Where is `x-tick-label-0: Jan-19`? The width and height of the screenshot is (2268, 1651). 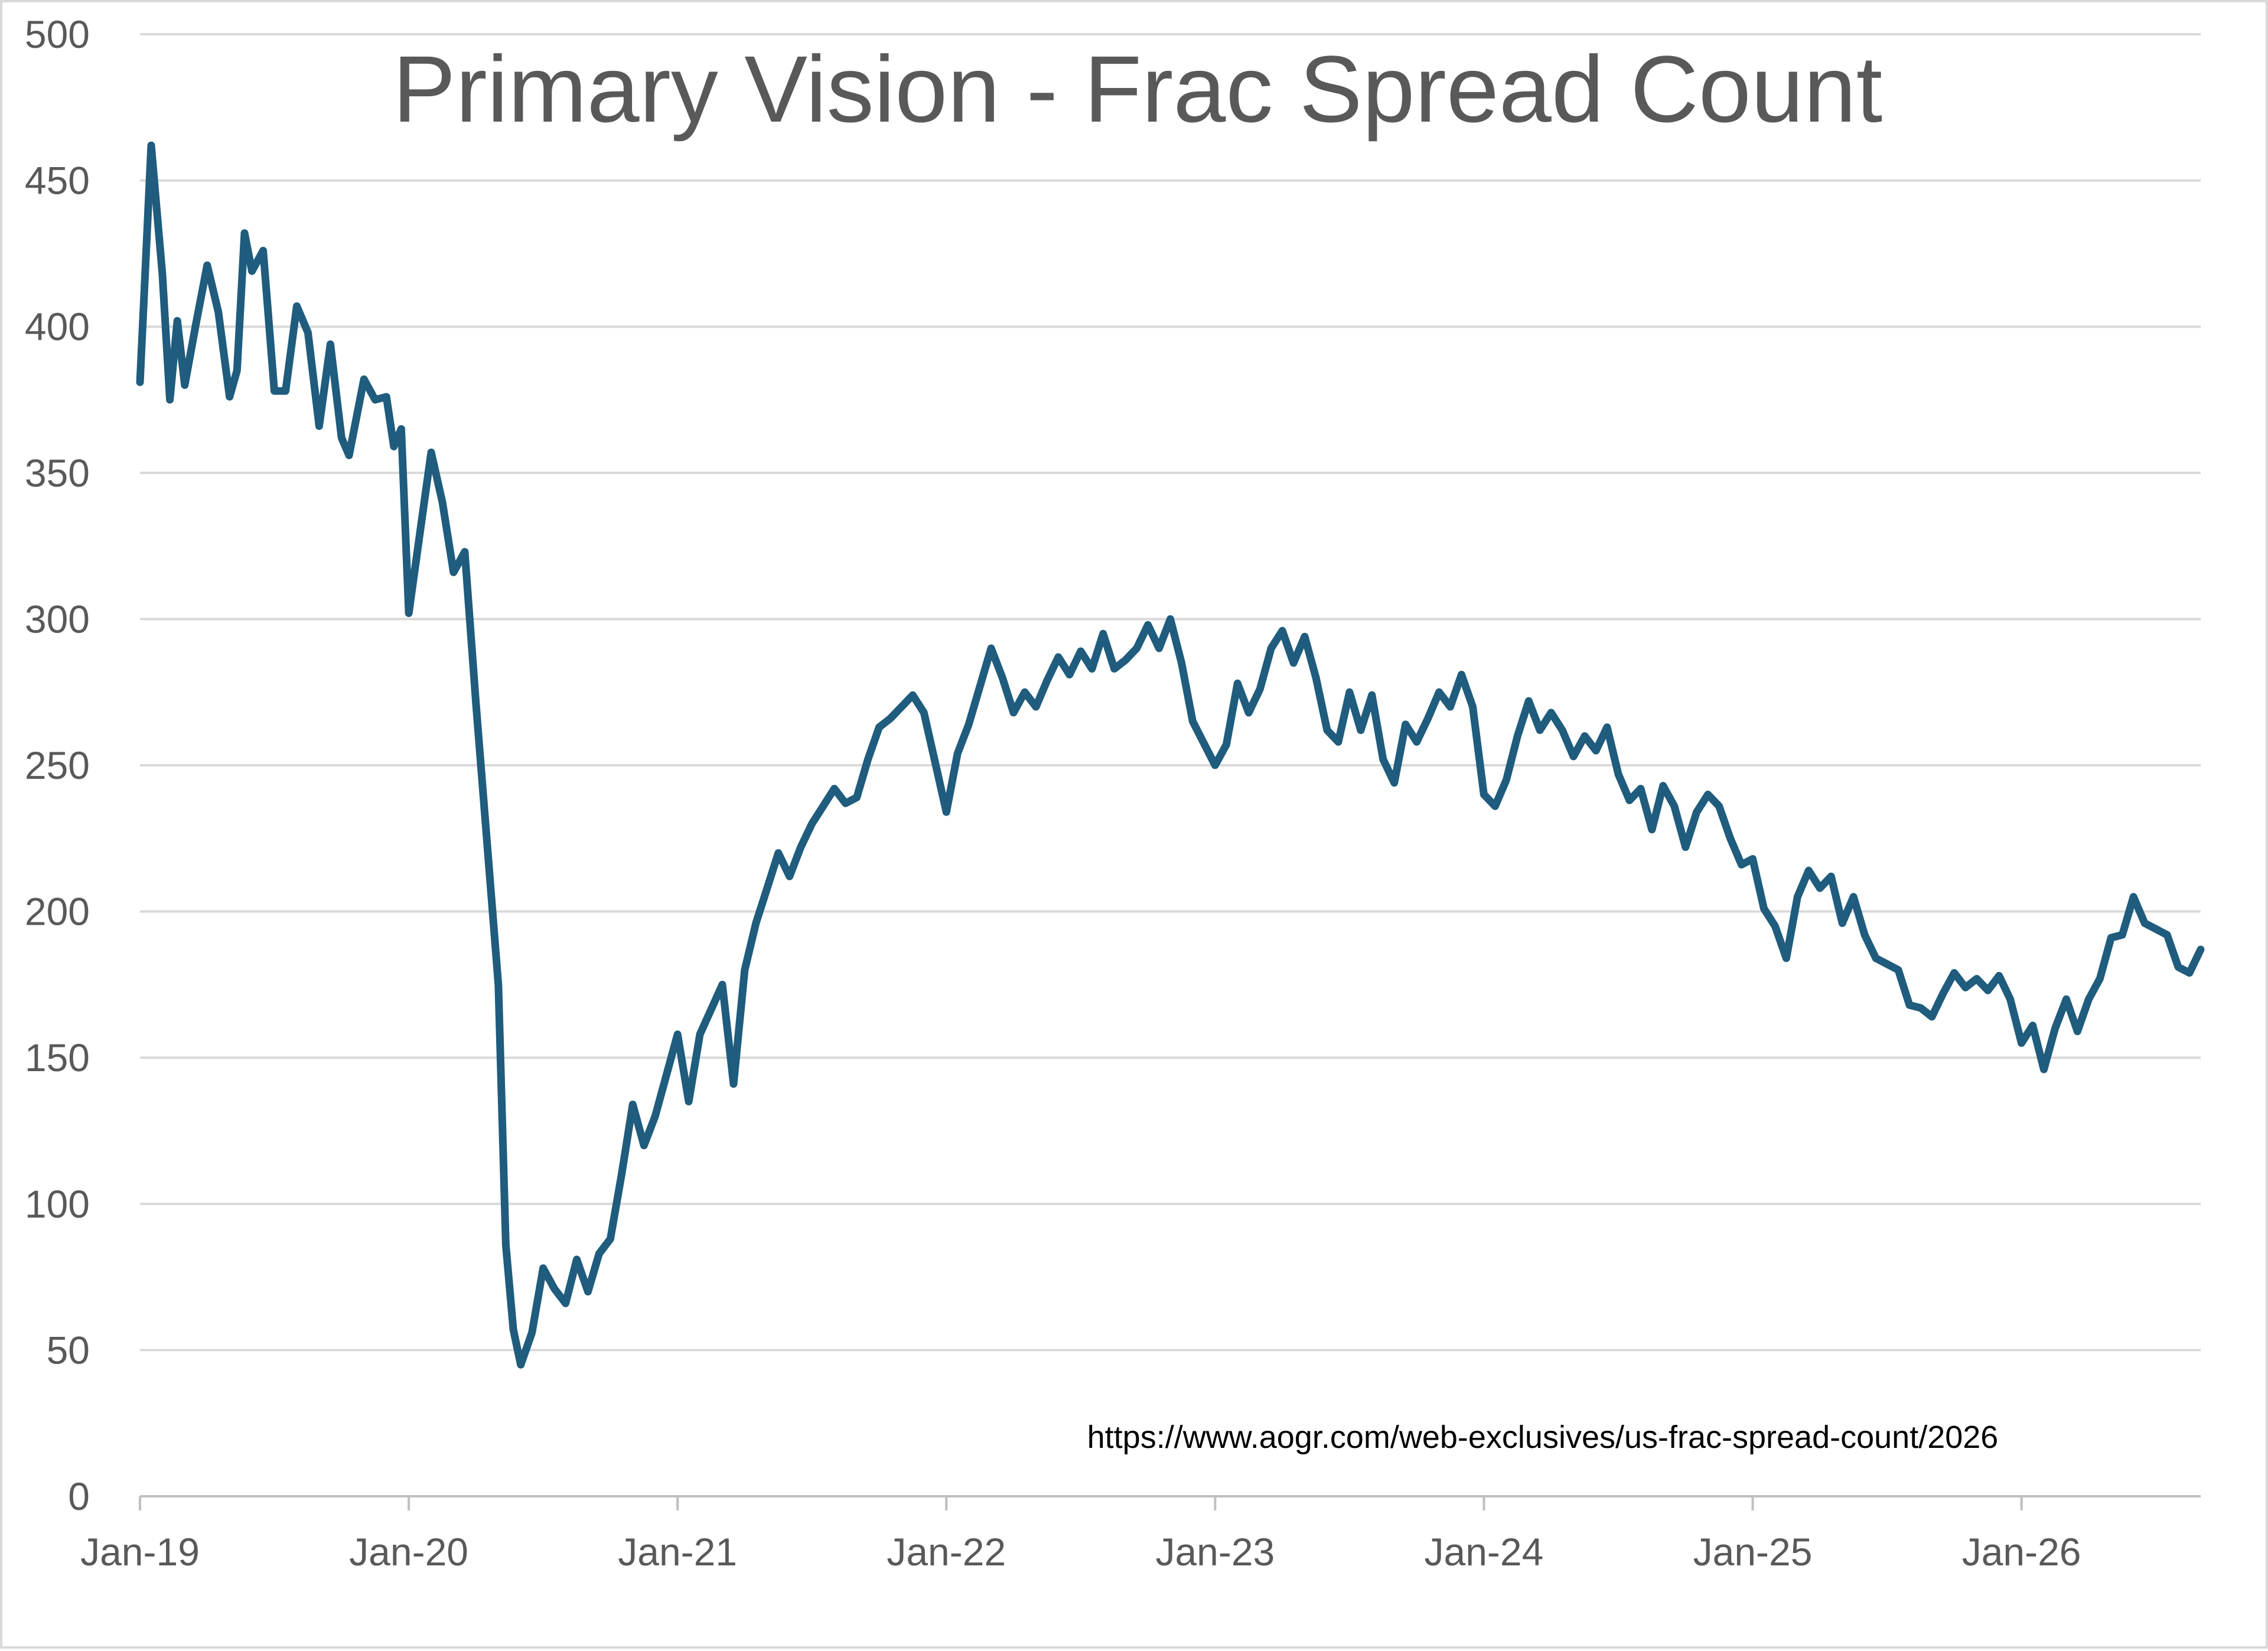 x-tick-label-0: Jan-19 is located at coordinates (140, 1552).